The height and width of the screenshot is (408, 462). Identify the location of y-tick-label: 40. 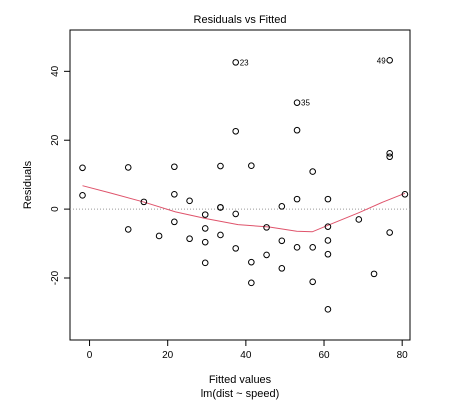
(55, 71).